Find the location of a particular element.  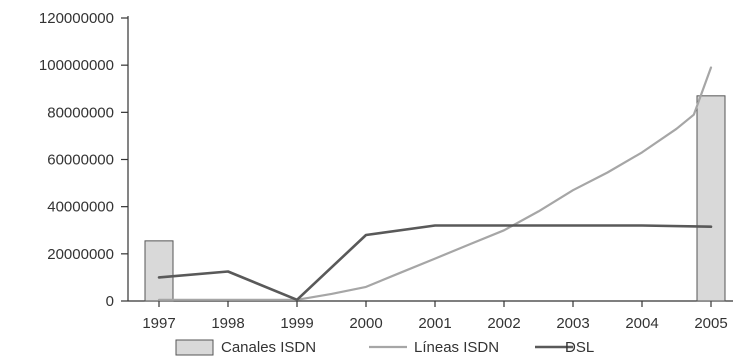

x-tick-label: 1997 is located at coordinates (158, 323).